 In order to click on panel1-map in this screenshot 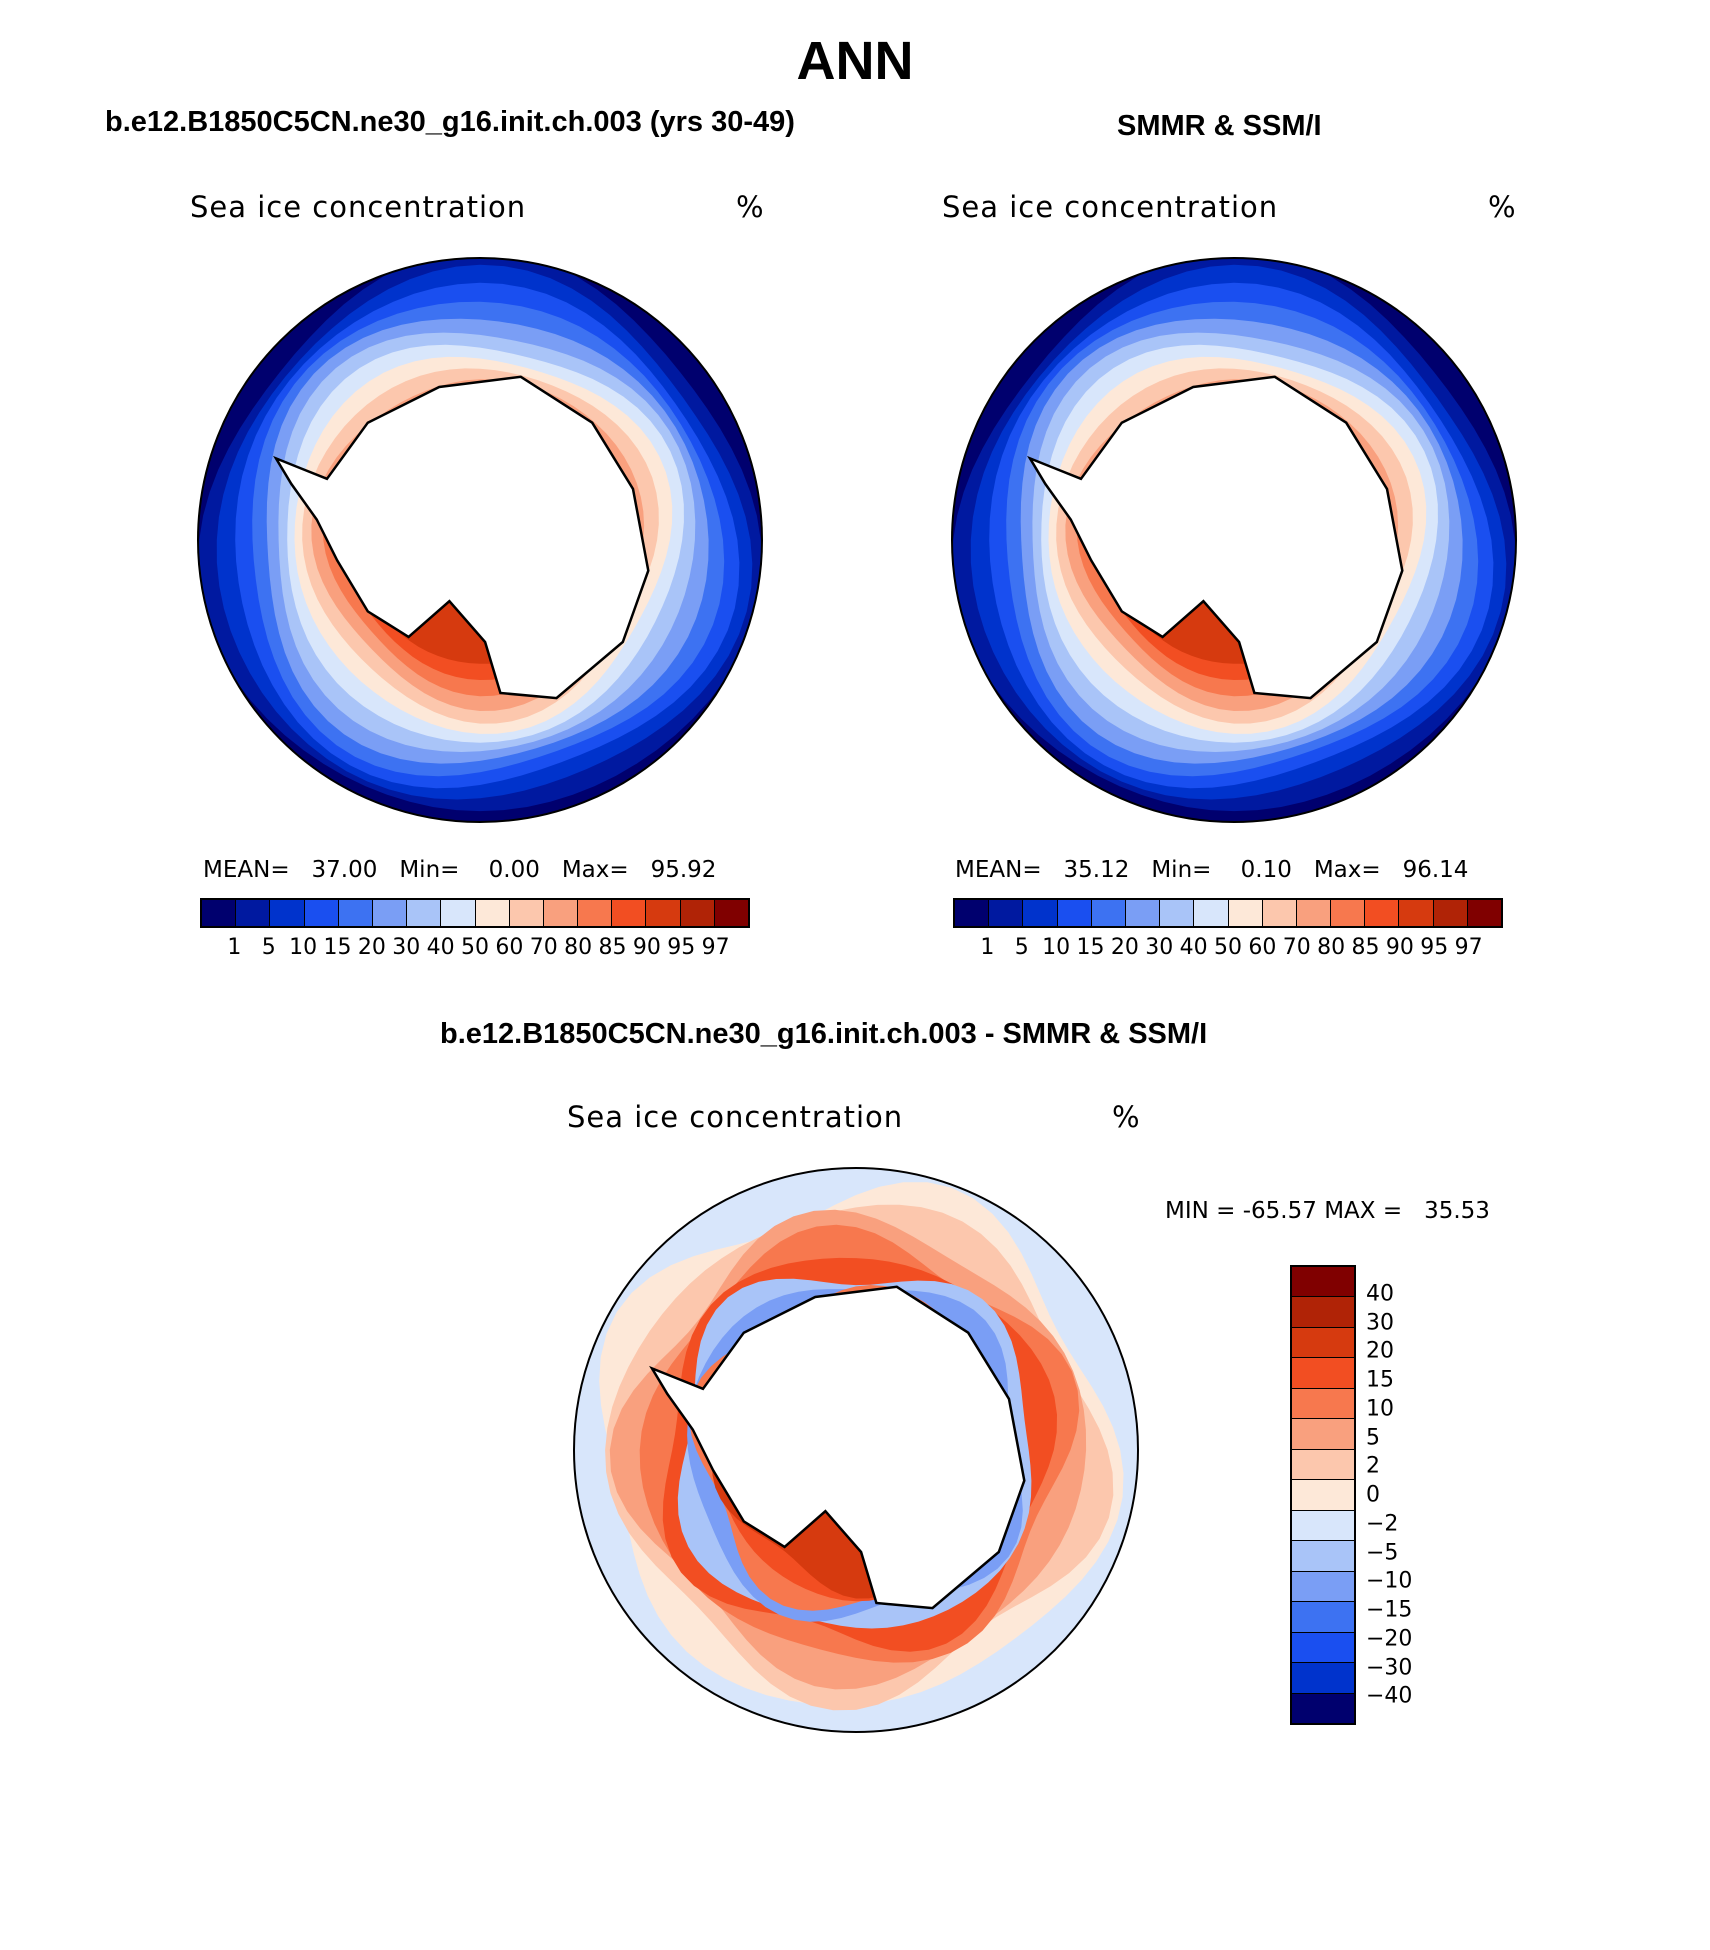, I will do `click(480, 540)`.